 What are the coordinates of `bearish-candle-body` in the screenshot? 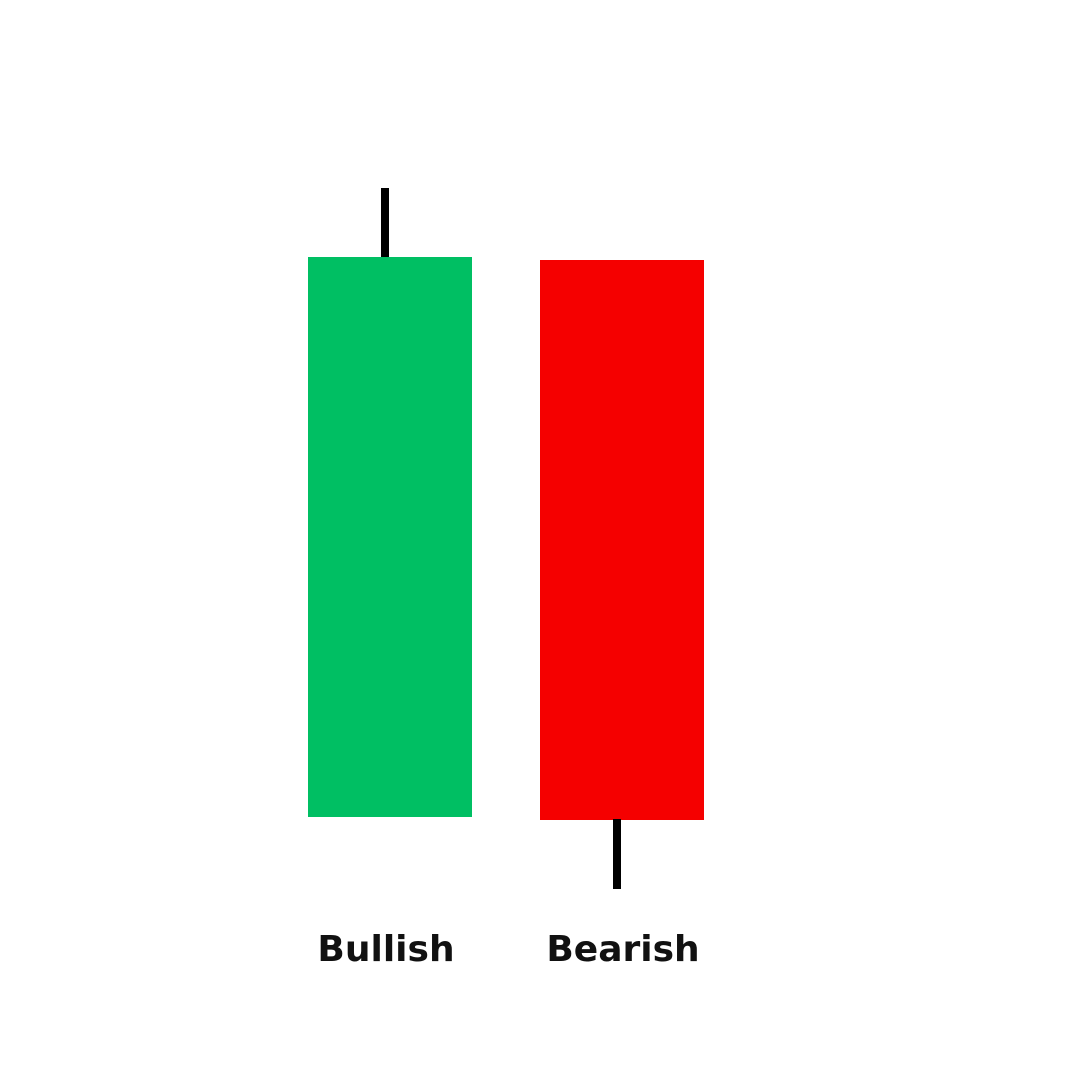 It's located at (622, 540).